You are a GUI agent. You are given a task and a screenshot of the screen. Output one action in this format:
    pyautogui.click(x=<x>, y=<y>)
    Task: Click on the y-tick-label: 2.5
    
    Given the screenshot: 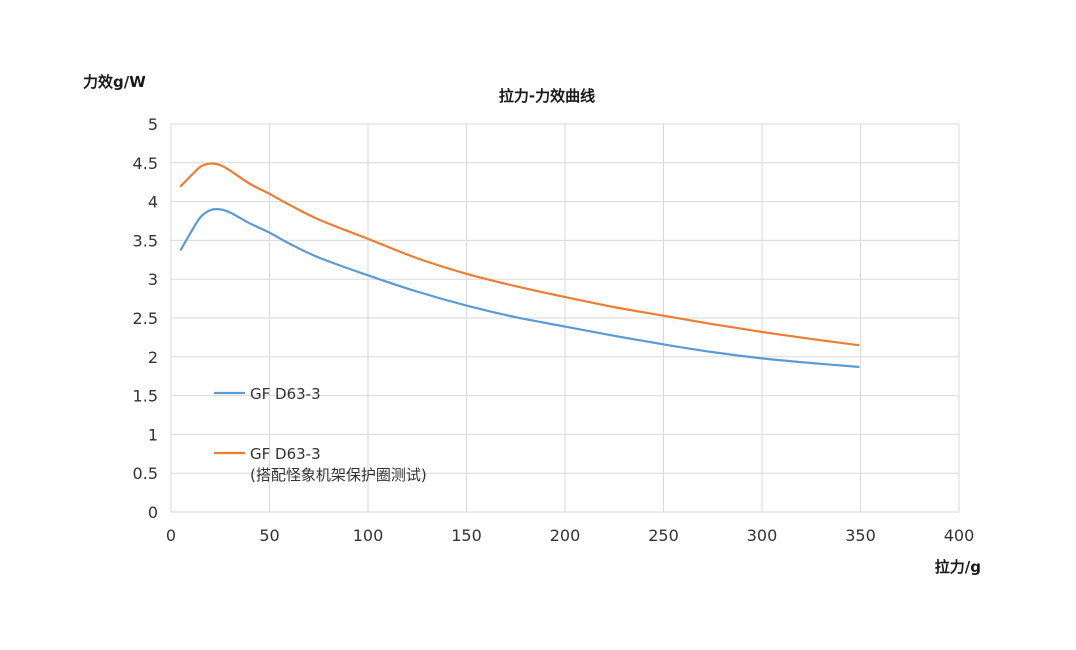 What is the action you would take?
    pyautogui.click(x=145, y=318)
    